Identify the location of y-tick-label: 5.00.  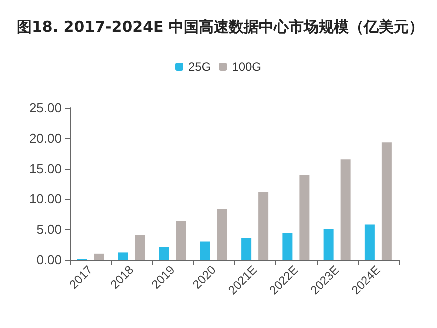
(49, 230).